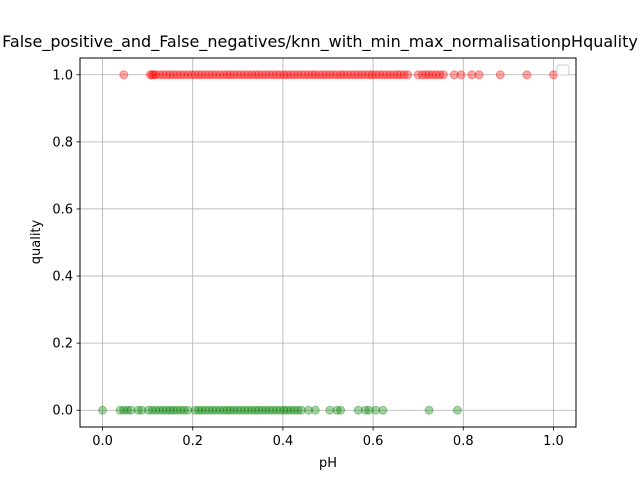 This screenshot has width=640, height=480. What do you see at coordinates (62, 344) in the screenshot?
I see `y-tick-label: 0.2` at bounding box center [62, 344].